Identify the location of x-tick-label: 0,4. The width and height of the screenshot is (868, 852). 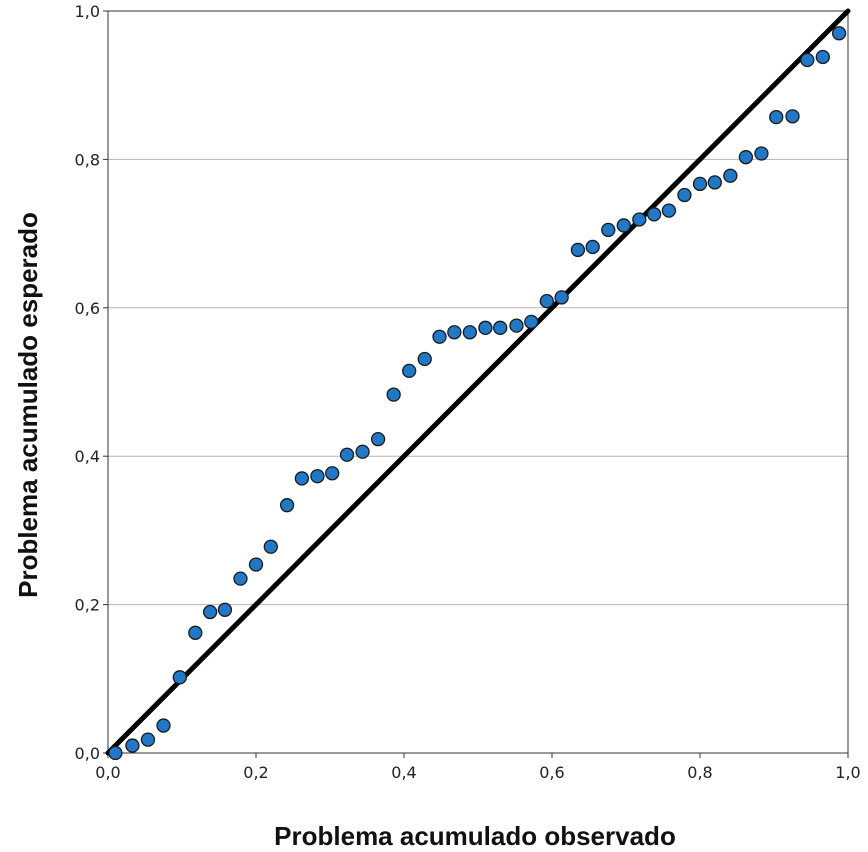
(403, 772).